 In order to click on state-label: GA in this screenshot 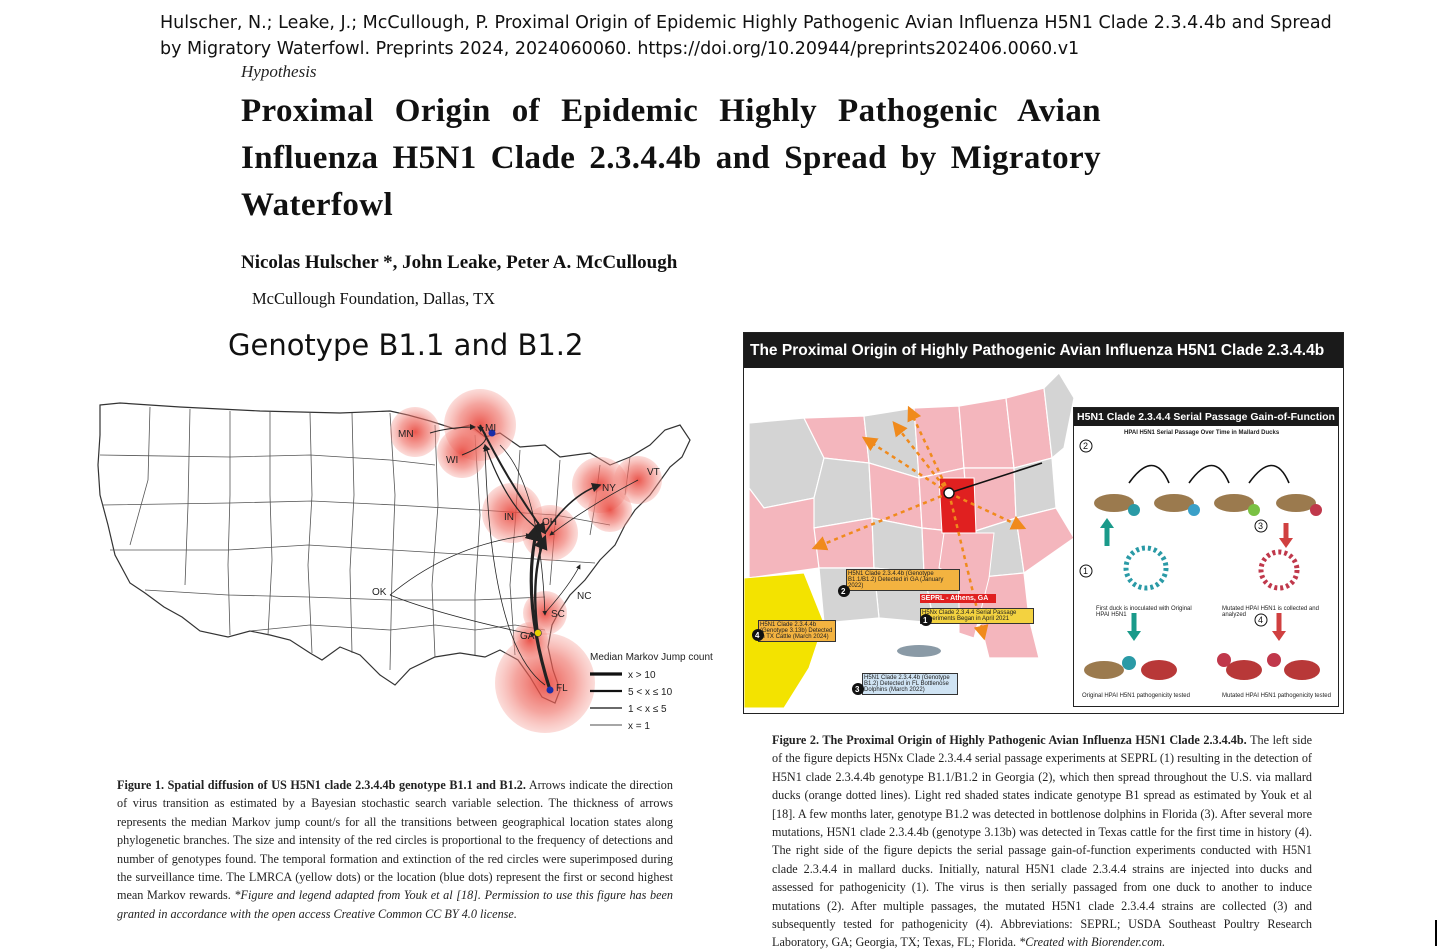, I will do `click(527, 636)`.